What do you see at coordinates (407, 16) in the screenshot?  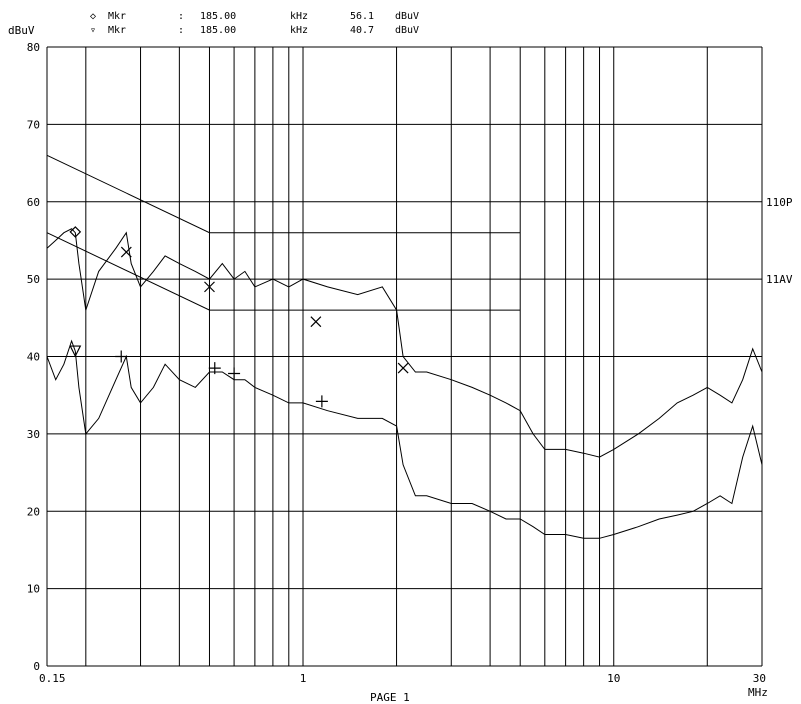 I see `marker-1-vunit: dBuV` at bounding box center [407, 16].